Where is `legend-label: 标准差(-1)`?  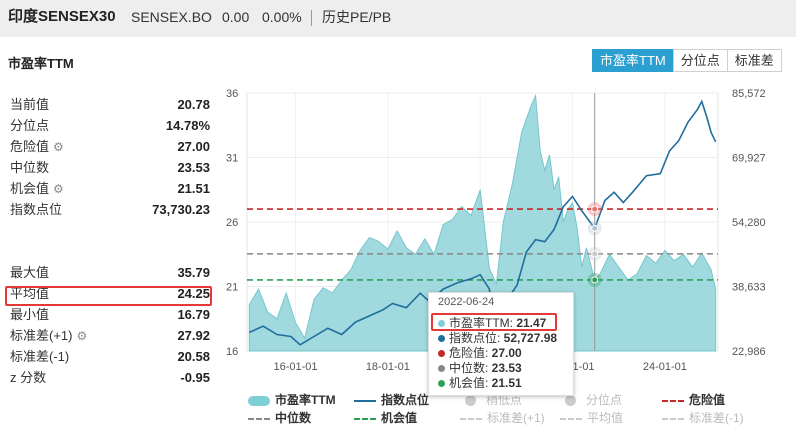
legend-label: 标准差(-1) is located at coordinates (716, 418).